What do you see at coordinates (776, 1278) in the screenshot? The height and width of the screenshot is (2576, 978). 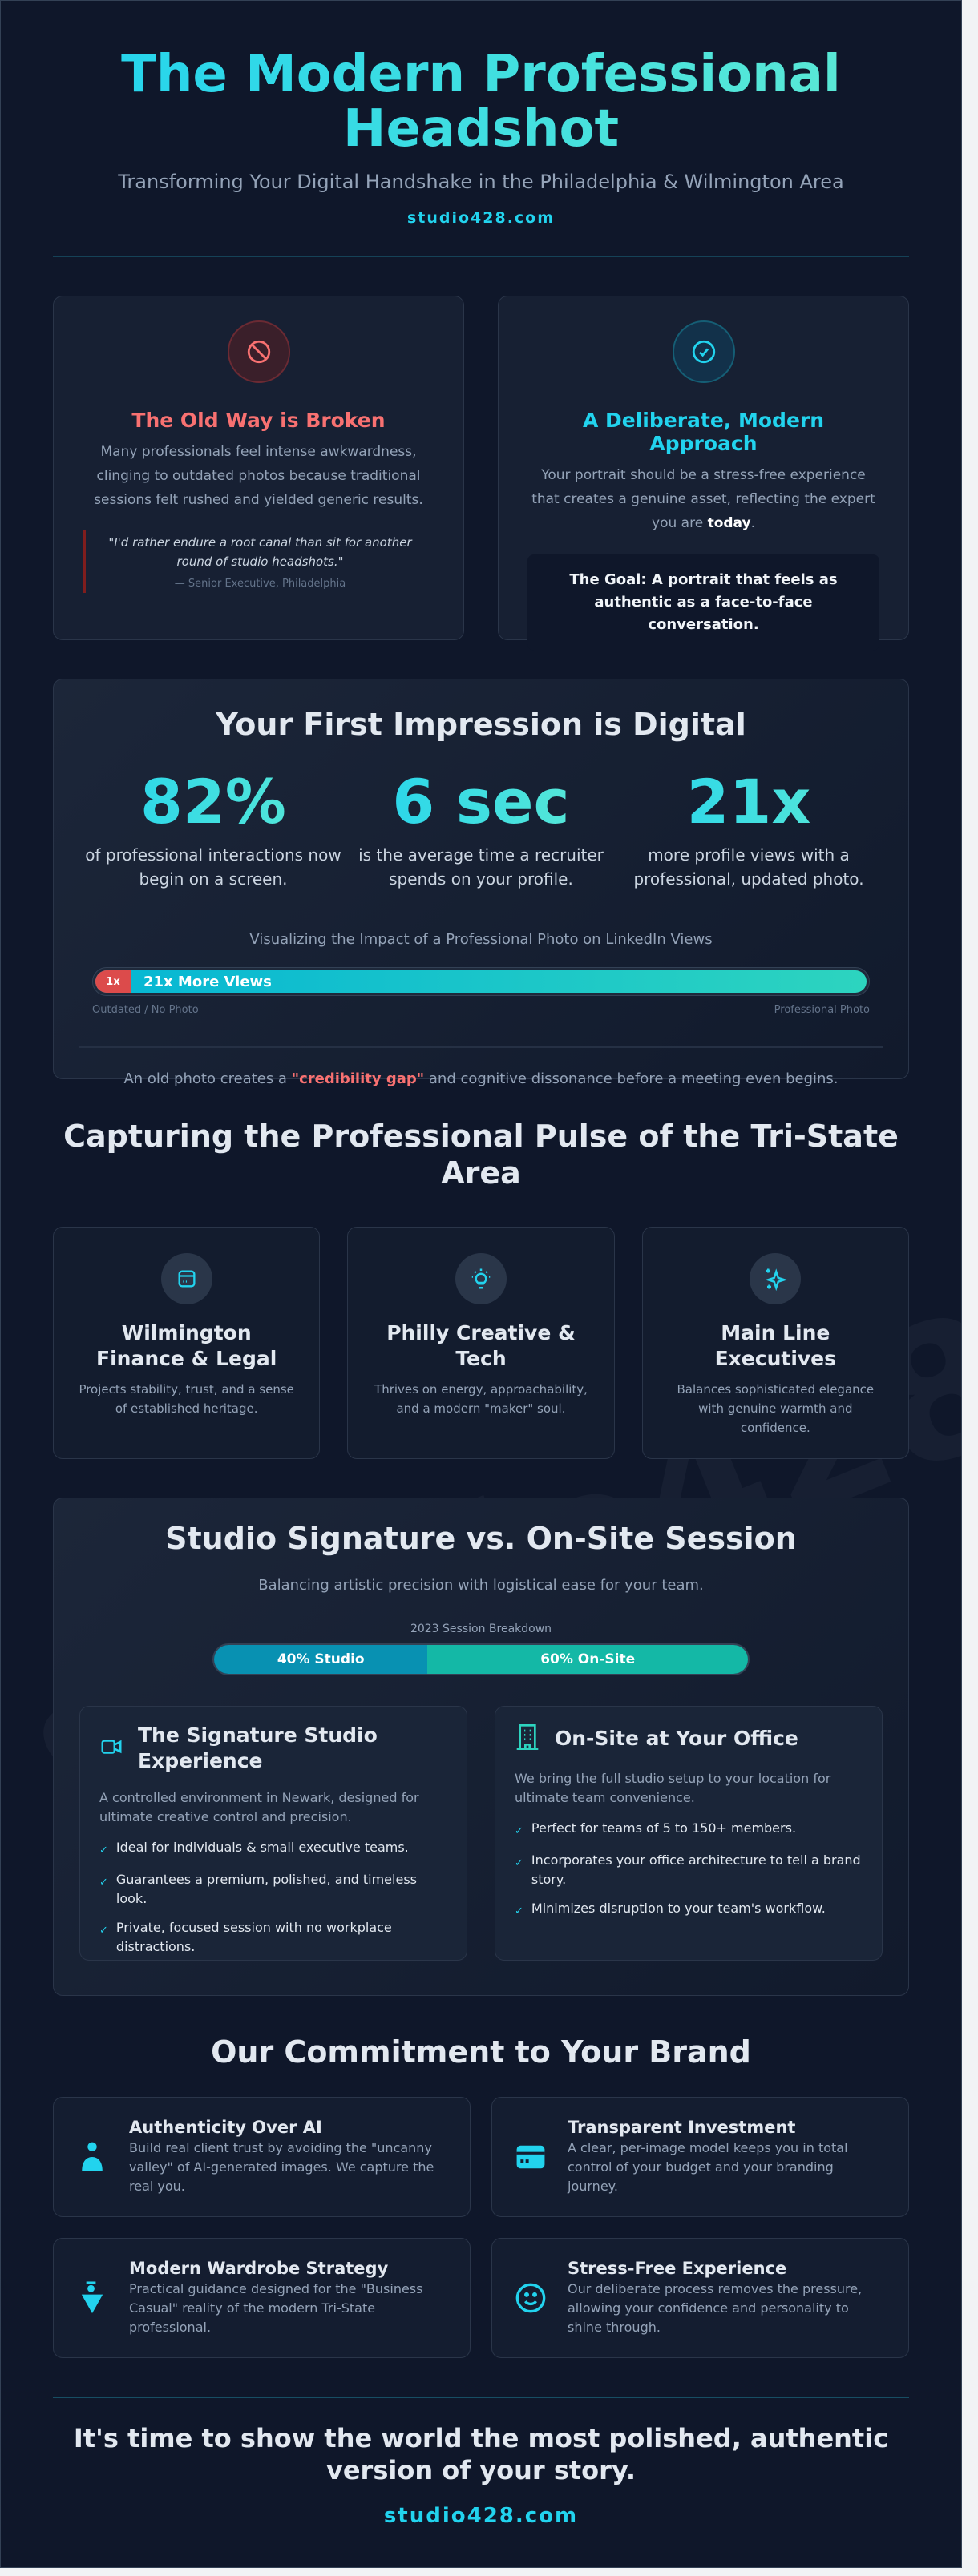 I see `sparkles-icon` at bounding box center [776, 1278].